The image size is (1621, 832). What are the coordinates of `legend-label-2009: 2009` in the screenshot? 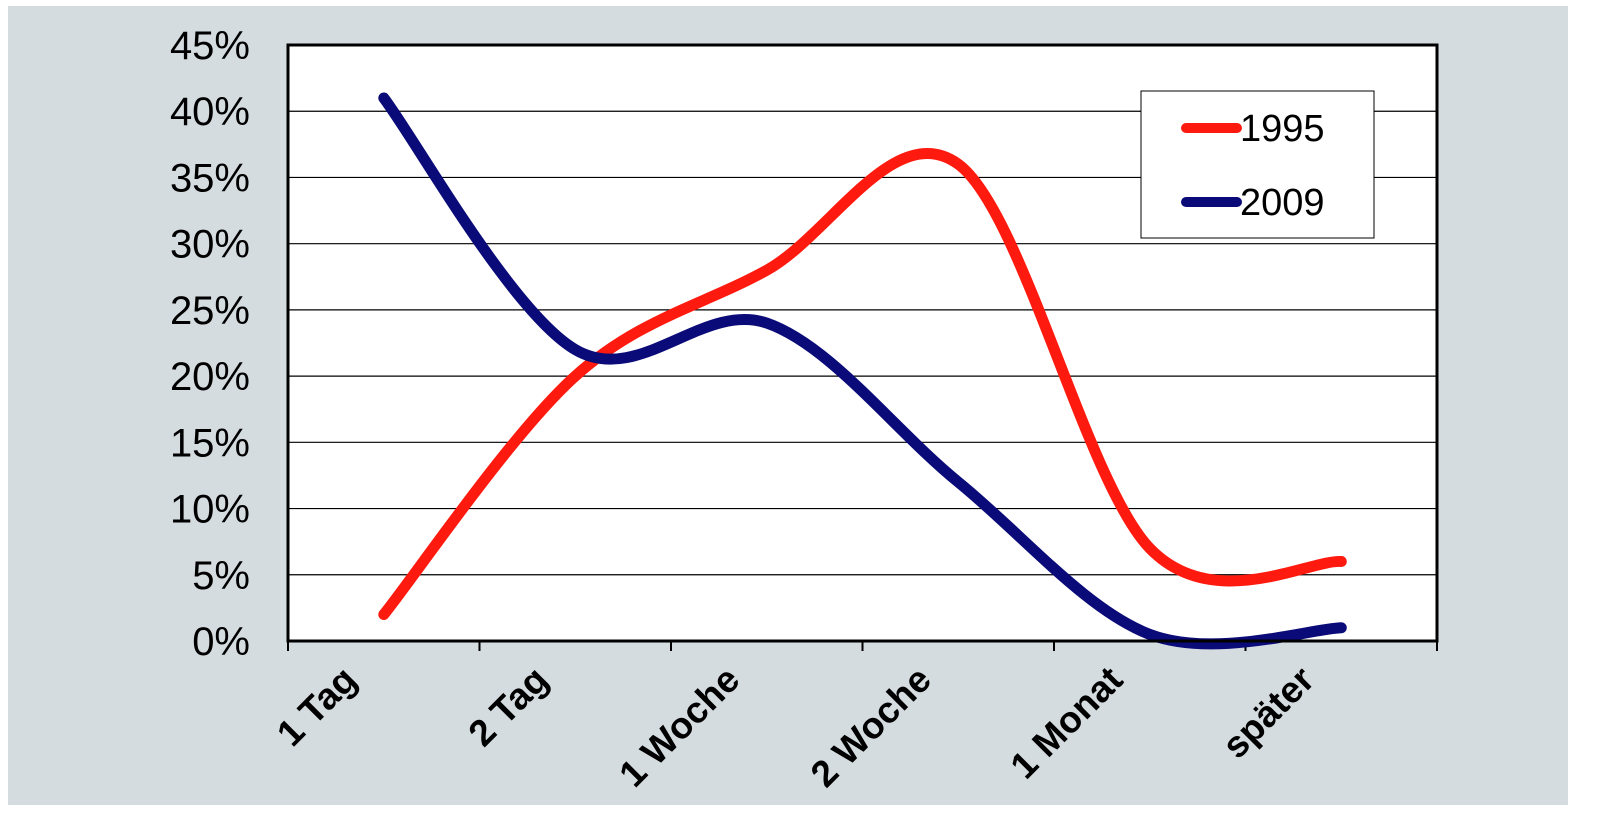 It's located at (1282, 203).